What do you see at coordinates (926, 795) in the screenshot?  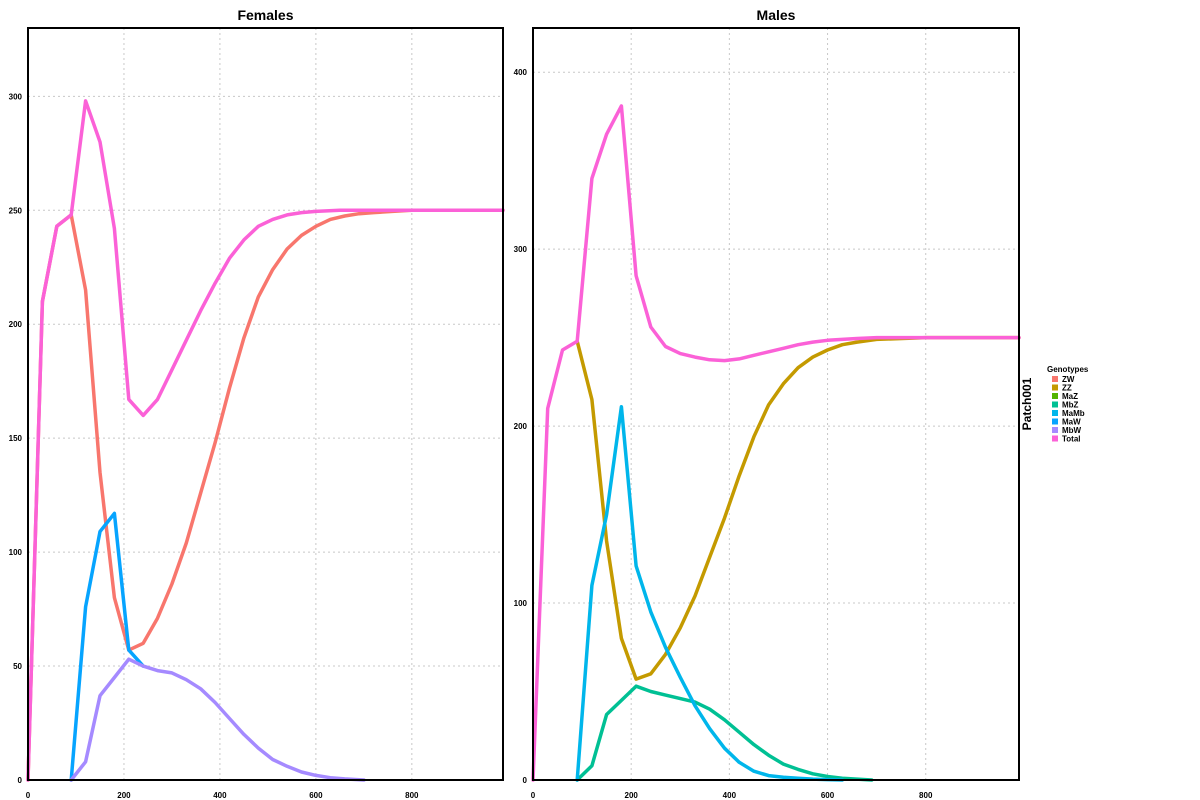 I see `x-tick-label-males: 800` at bounding box center [926, 795].